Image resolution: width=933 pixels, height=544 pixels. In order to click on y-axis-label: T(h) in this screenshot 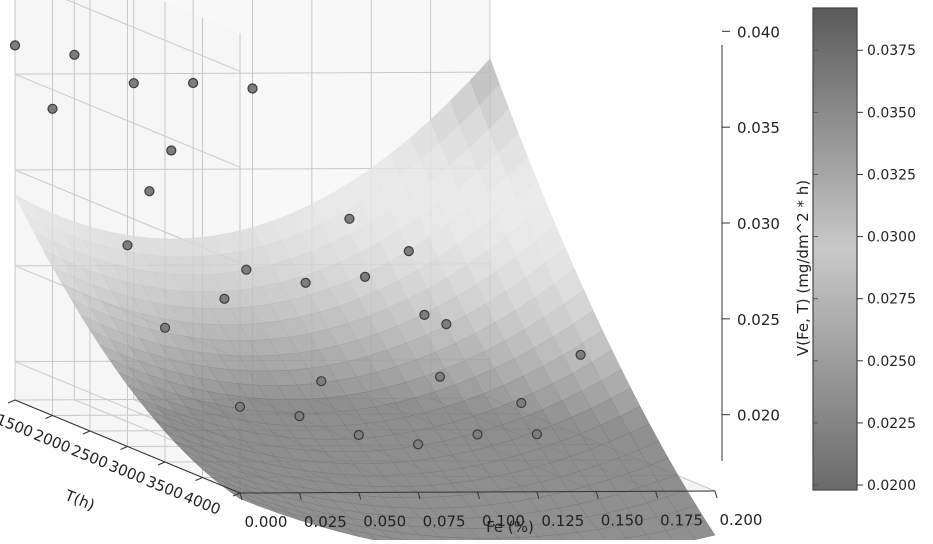, I will do `click(79, 500)`.